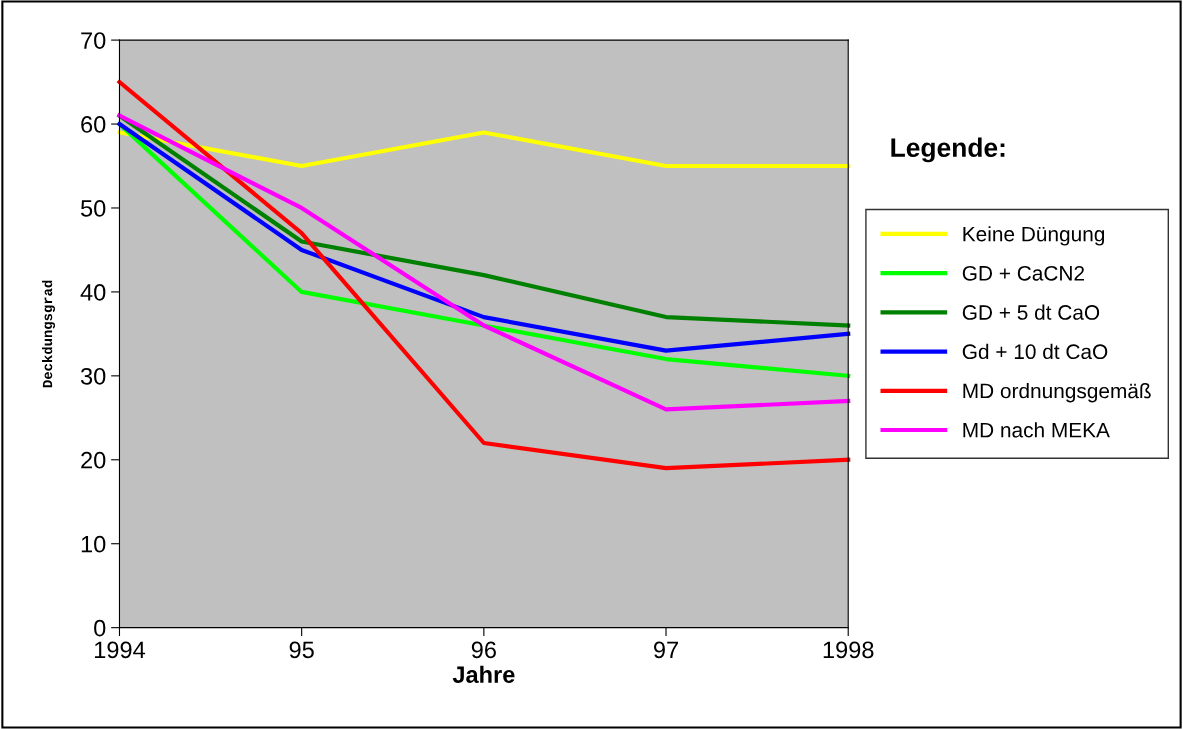 The height and width of the screenshot is (729, 1183). What do you see at coordinates (1036, 430) in the screenshot?
I see `legend-label: MD nach MEKA` at bounding box center [1036, 430].